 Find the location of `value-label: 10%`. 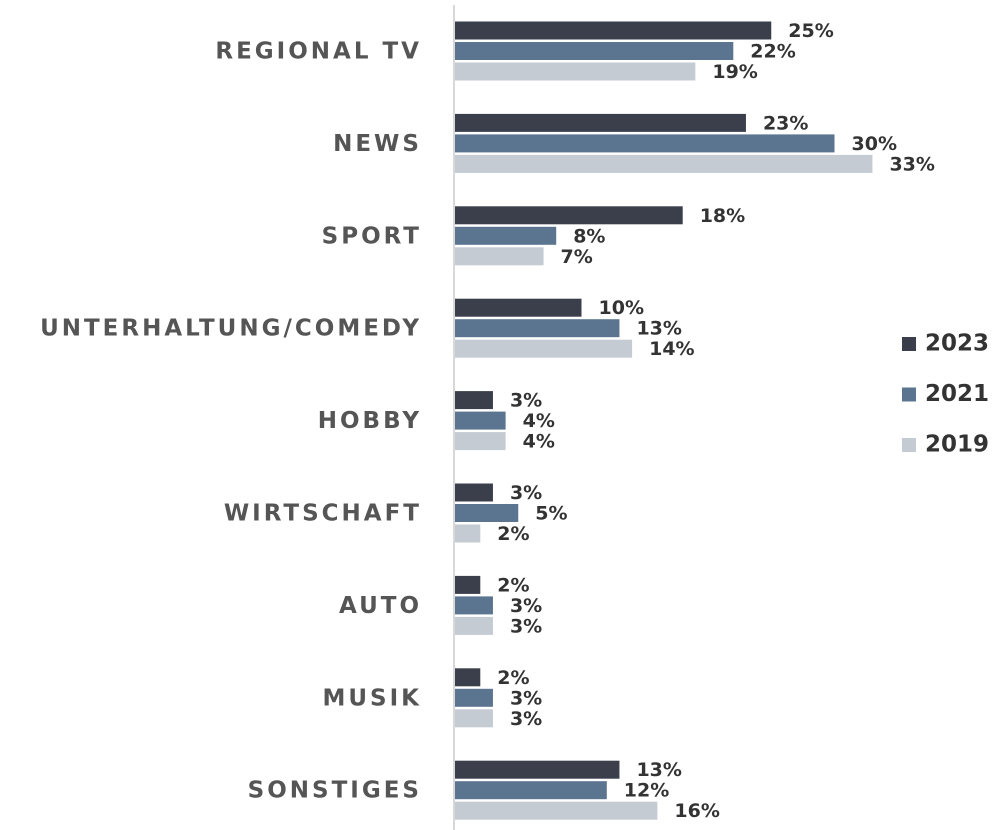

value-label: 10% is located at coordinates (621, 308).